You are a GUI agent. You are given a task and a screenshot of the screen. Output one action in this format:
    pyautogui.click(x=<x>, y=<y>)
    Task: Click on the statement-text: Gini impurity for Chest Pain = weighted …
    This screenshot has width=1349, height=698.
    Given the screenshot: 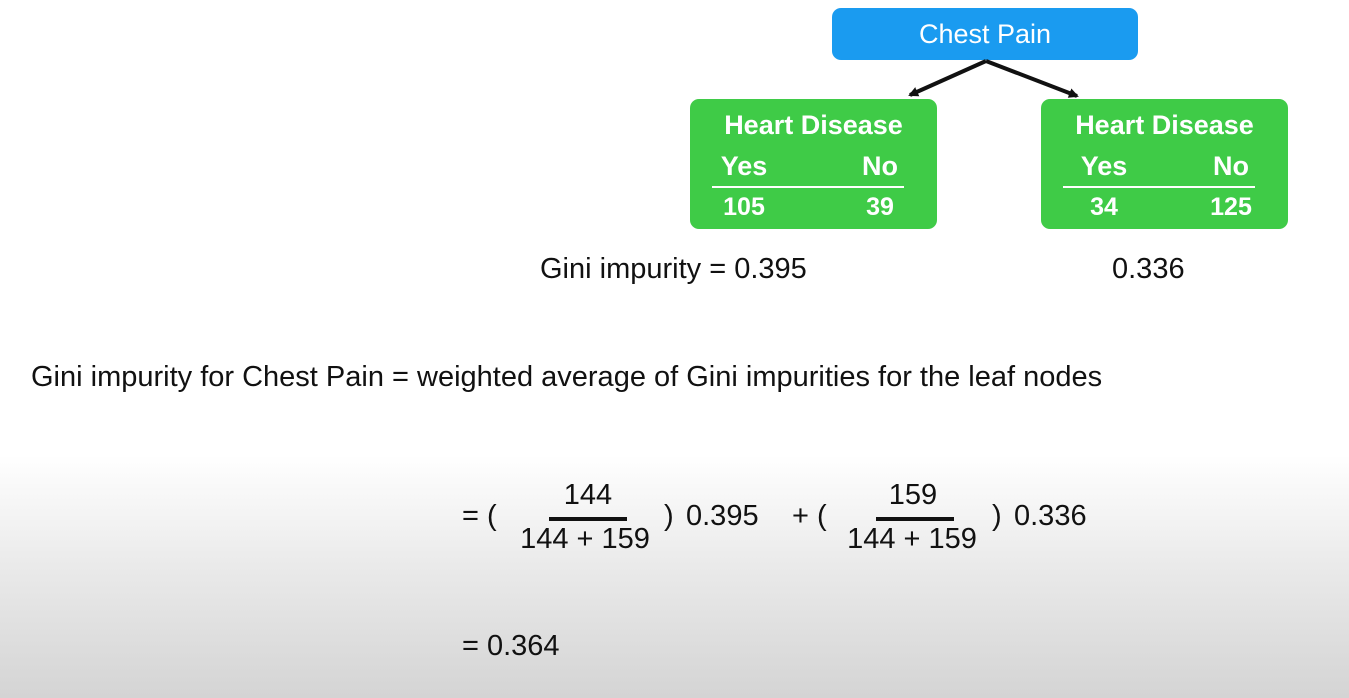 What is the action you would take?
    pyautogui.click(x=567, y=377)
    